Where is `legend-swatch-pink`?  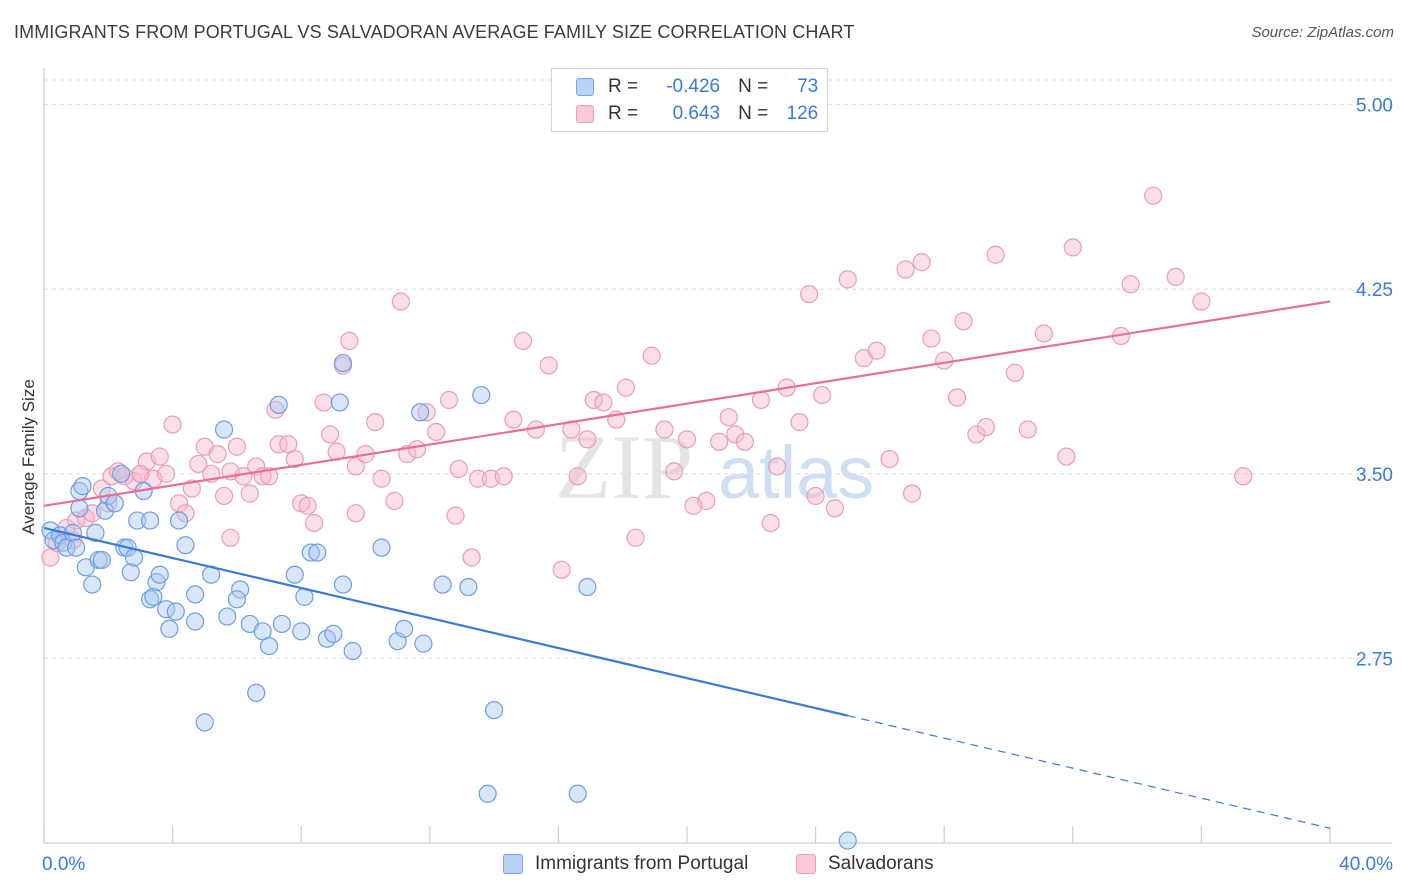
legend-swatch-pink is located at coordinates (585, 114).